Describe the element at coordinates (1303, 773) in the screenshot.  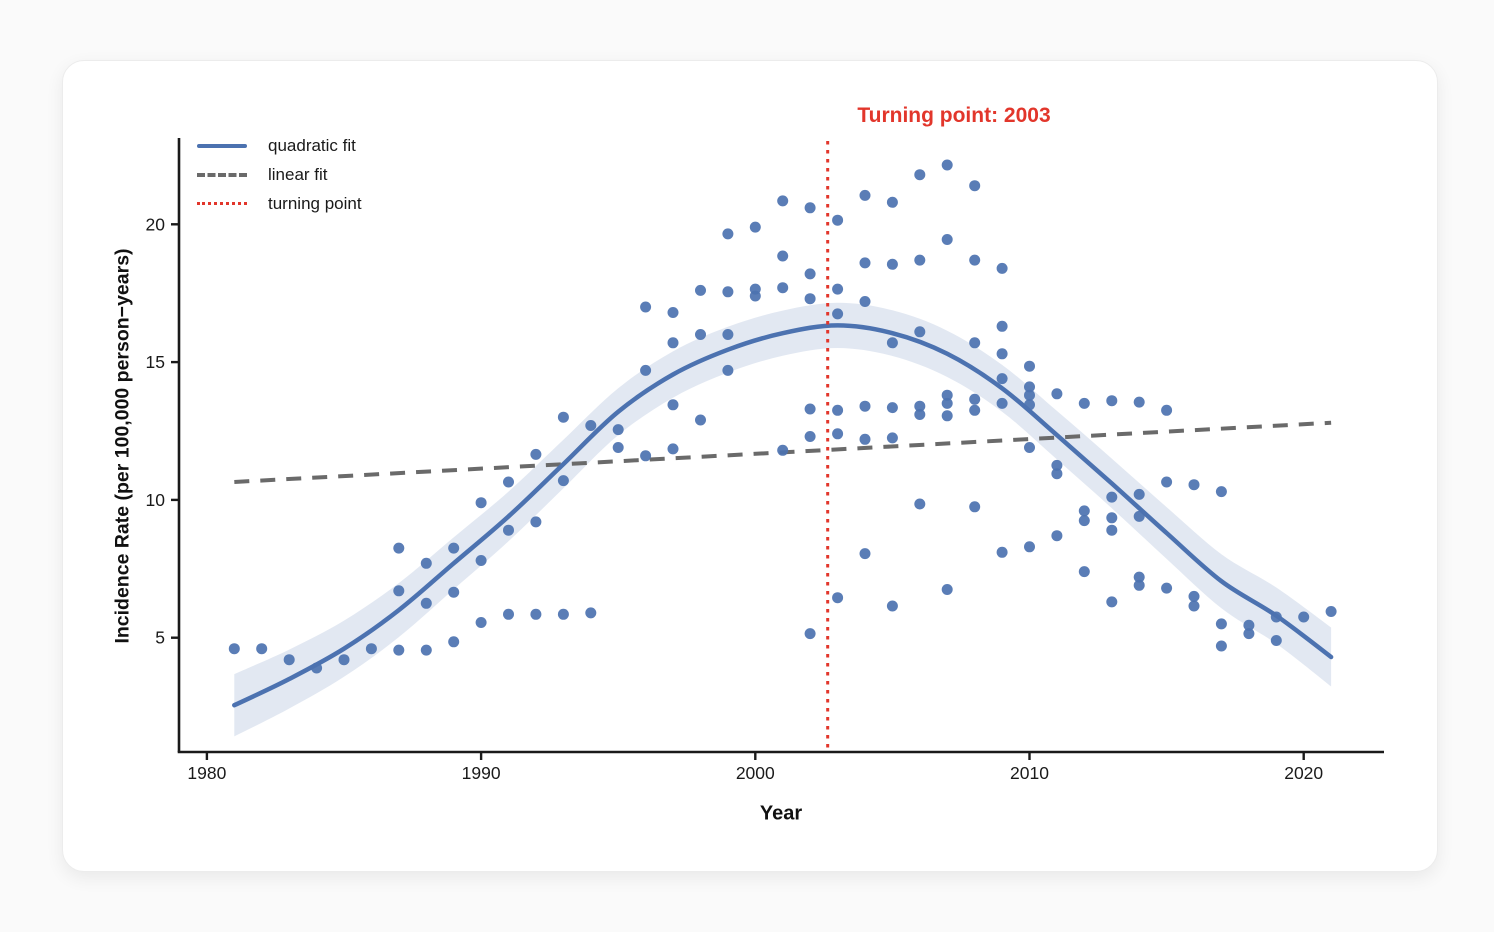
I see `x-tick-label: 2020` at that location.